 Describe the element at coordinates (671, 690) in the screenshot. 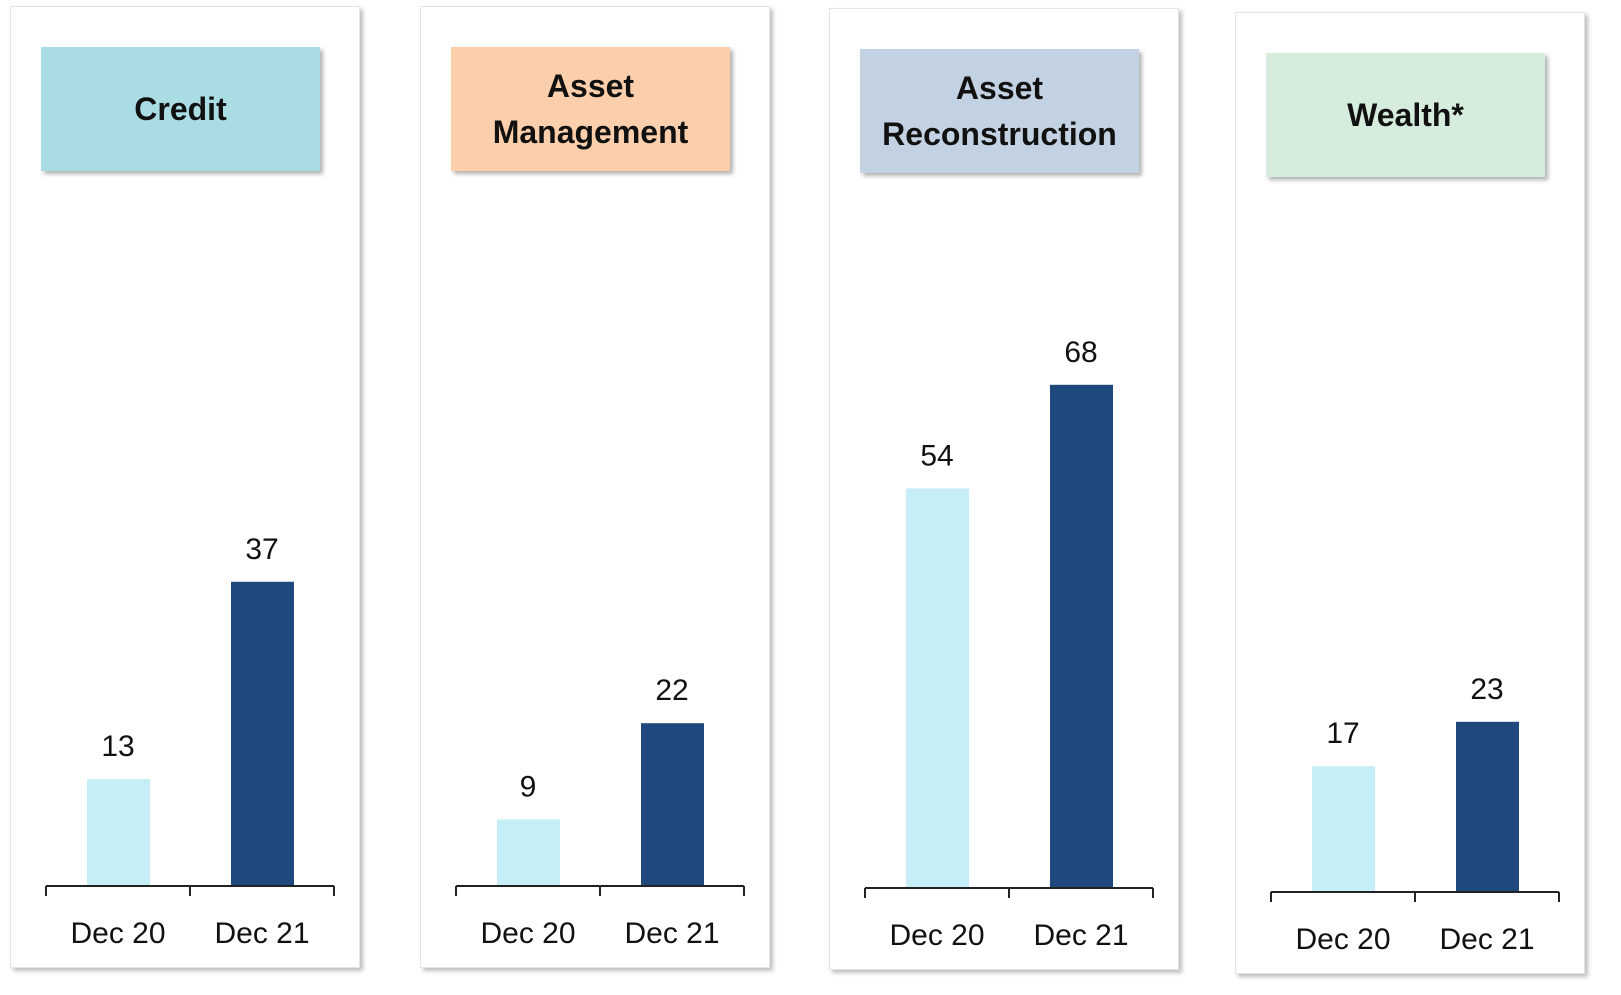

I see `value-label: 22` at that location.